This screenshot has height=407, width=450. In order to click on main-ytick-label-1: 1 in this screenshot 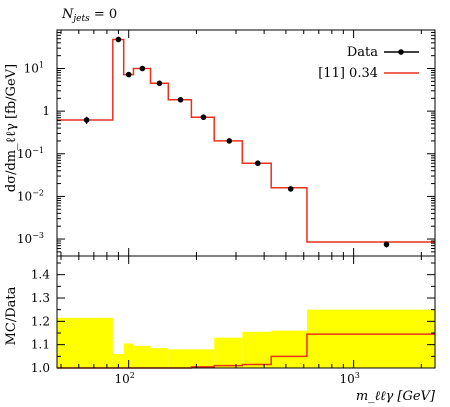, I will do `click(46, 111)`.